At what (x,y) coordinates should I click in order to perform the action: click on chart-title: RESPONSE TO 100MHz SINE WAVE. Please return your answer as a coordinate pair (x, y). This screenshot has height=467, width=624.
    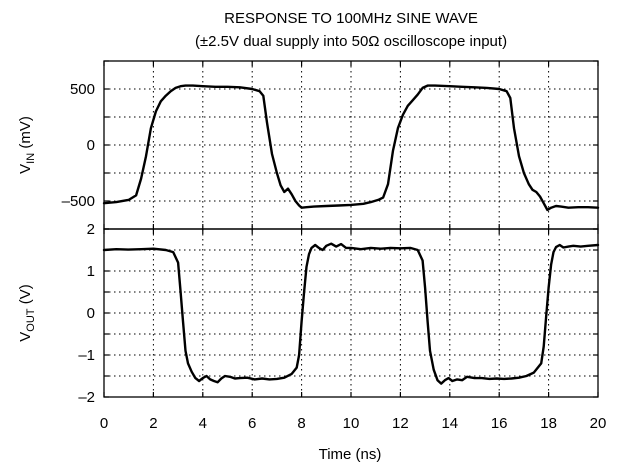
    Looking at the image, I should click on (351, 18).